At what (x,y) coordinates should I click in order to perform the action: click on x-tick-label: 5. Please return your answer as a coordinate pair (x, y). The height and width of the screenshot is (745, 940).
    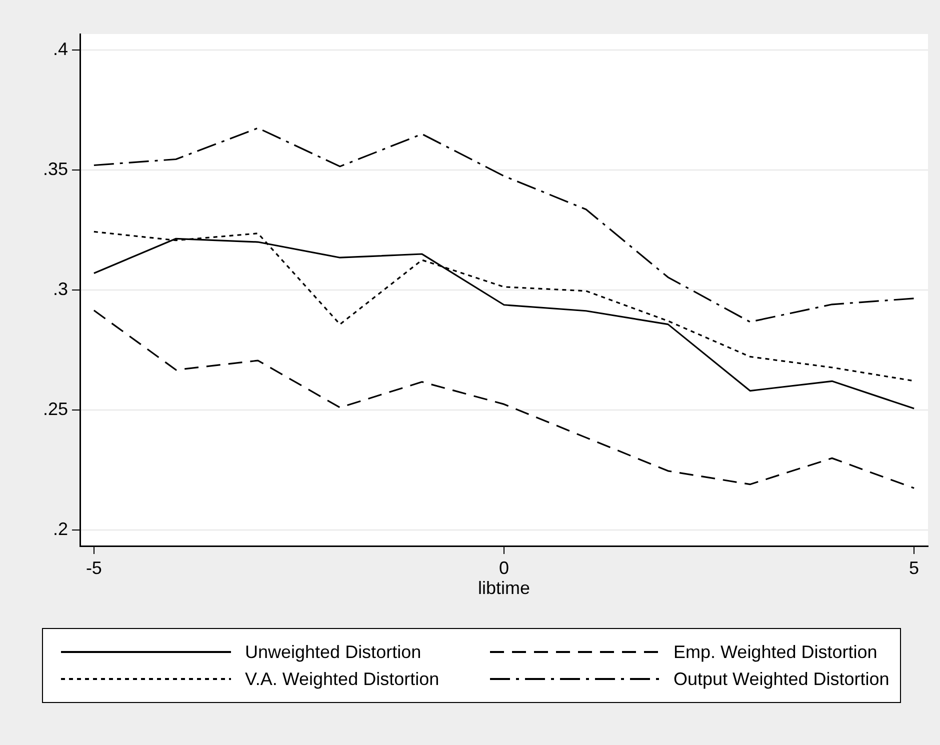
    Looking at the image, I should click on (914, 568).